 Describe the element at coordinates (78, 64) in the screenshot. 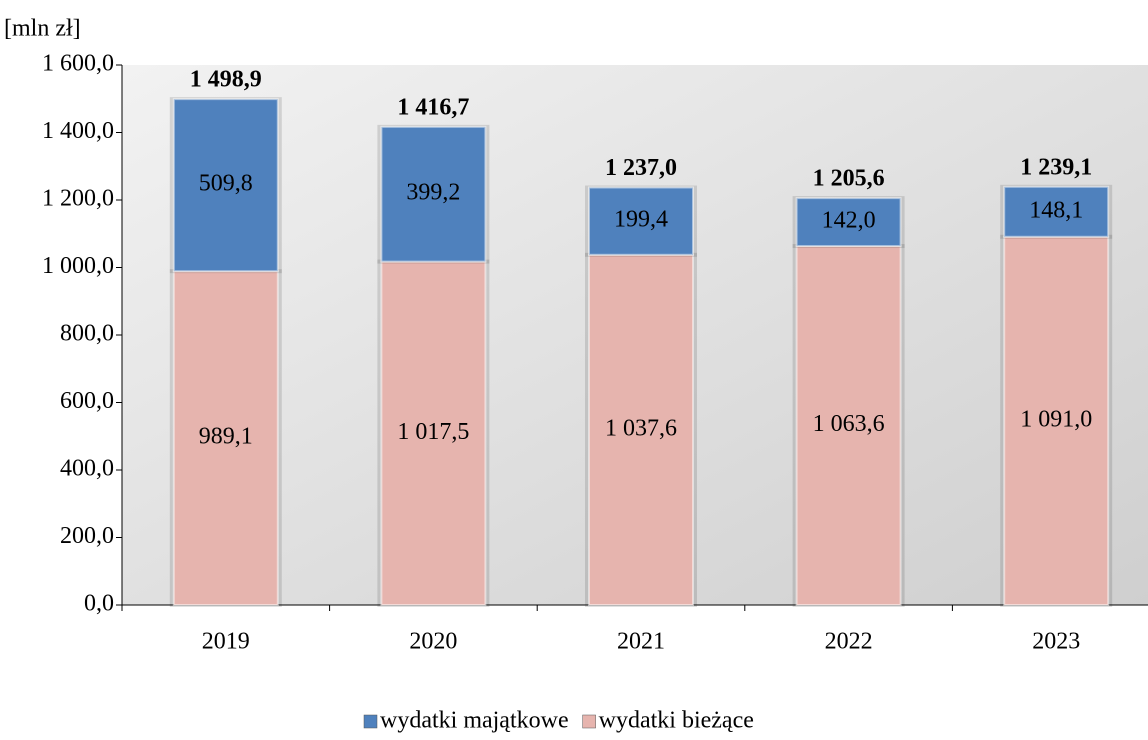

I see `y-tick-label: 1 600,0` at that location.